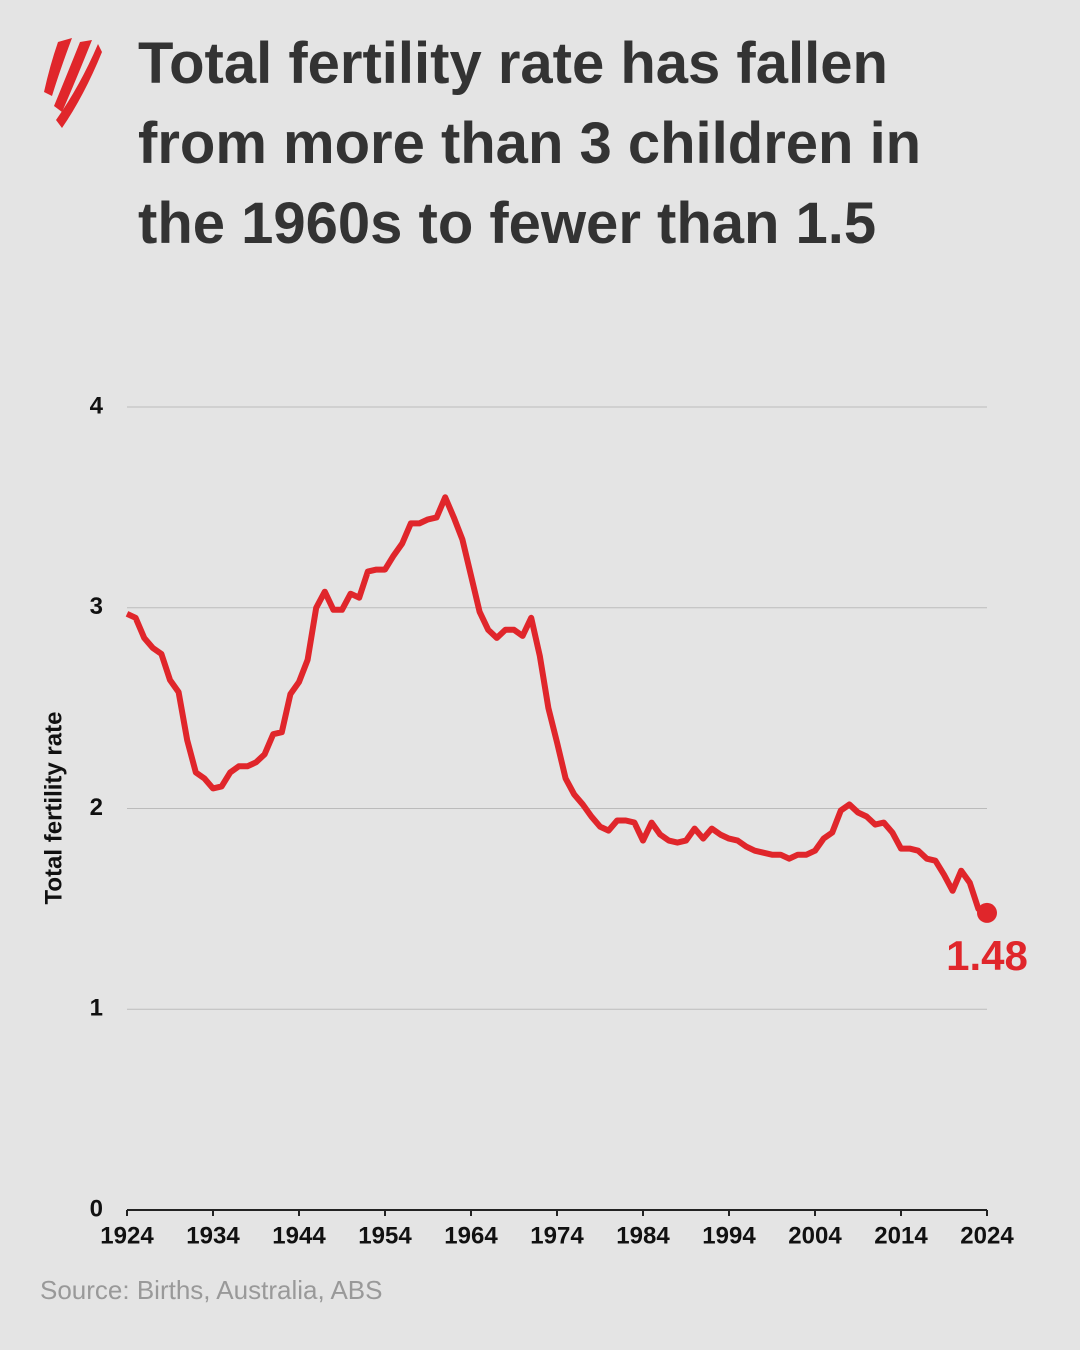 The width and height of the screenshot is (1080, 1350). I want to click on end-point, so click(987, 912).